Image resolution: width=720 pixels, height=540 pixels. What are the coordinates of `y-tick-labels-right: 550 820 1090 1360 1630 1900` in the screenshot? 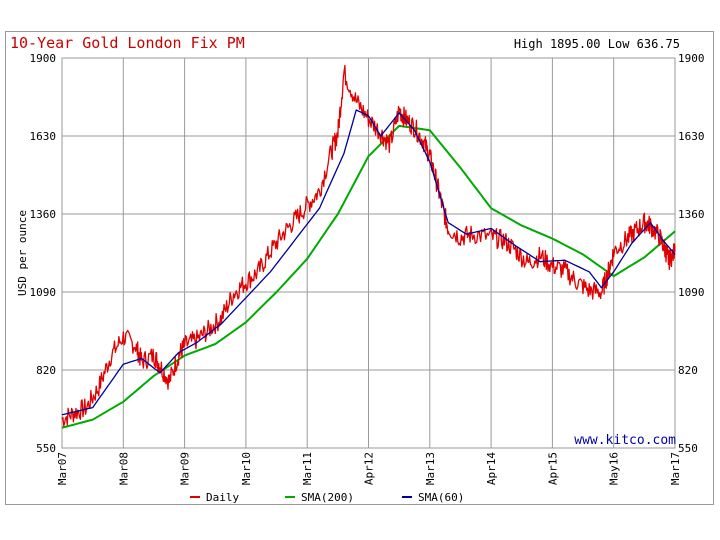 It's located at (691, 253).